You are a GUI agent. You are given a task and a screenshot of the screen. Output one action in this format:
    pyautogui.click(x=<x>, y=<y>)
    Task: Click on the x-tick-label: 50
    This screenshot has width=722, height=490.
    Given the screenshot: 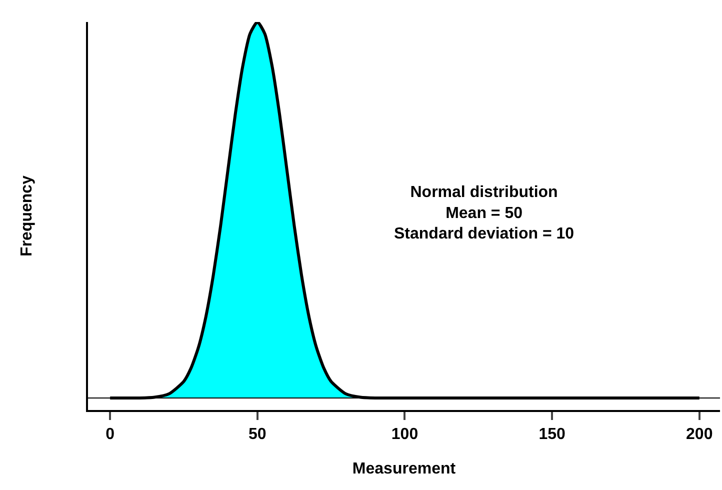 What is the action you would take?
    pyautogui.click(x=257, y=435)
    